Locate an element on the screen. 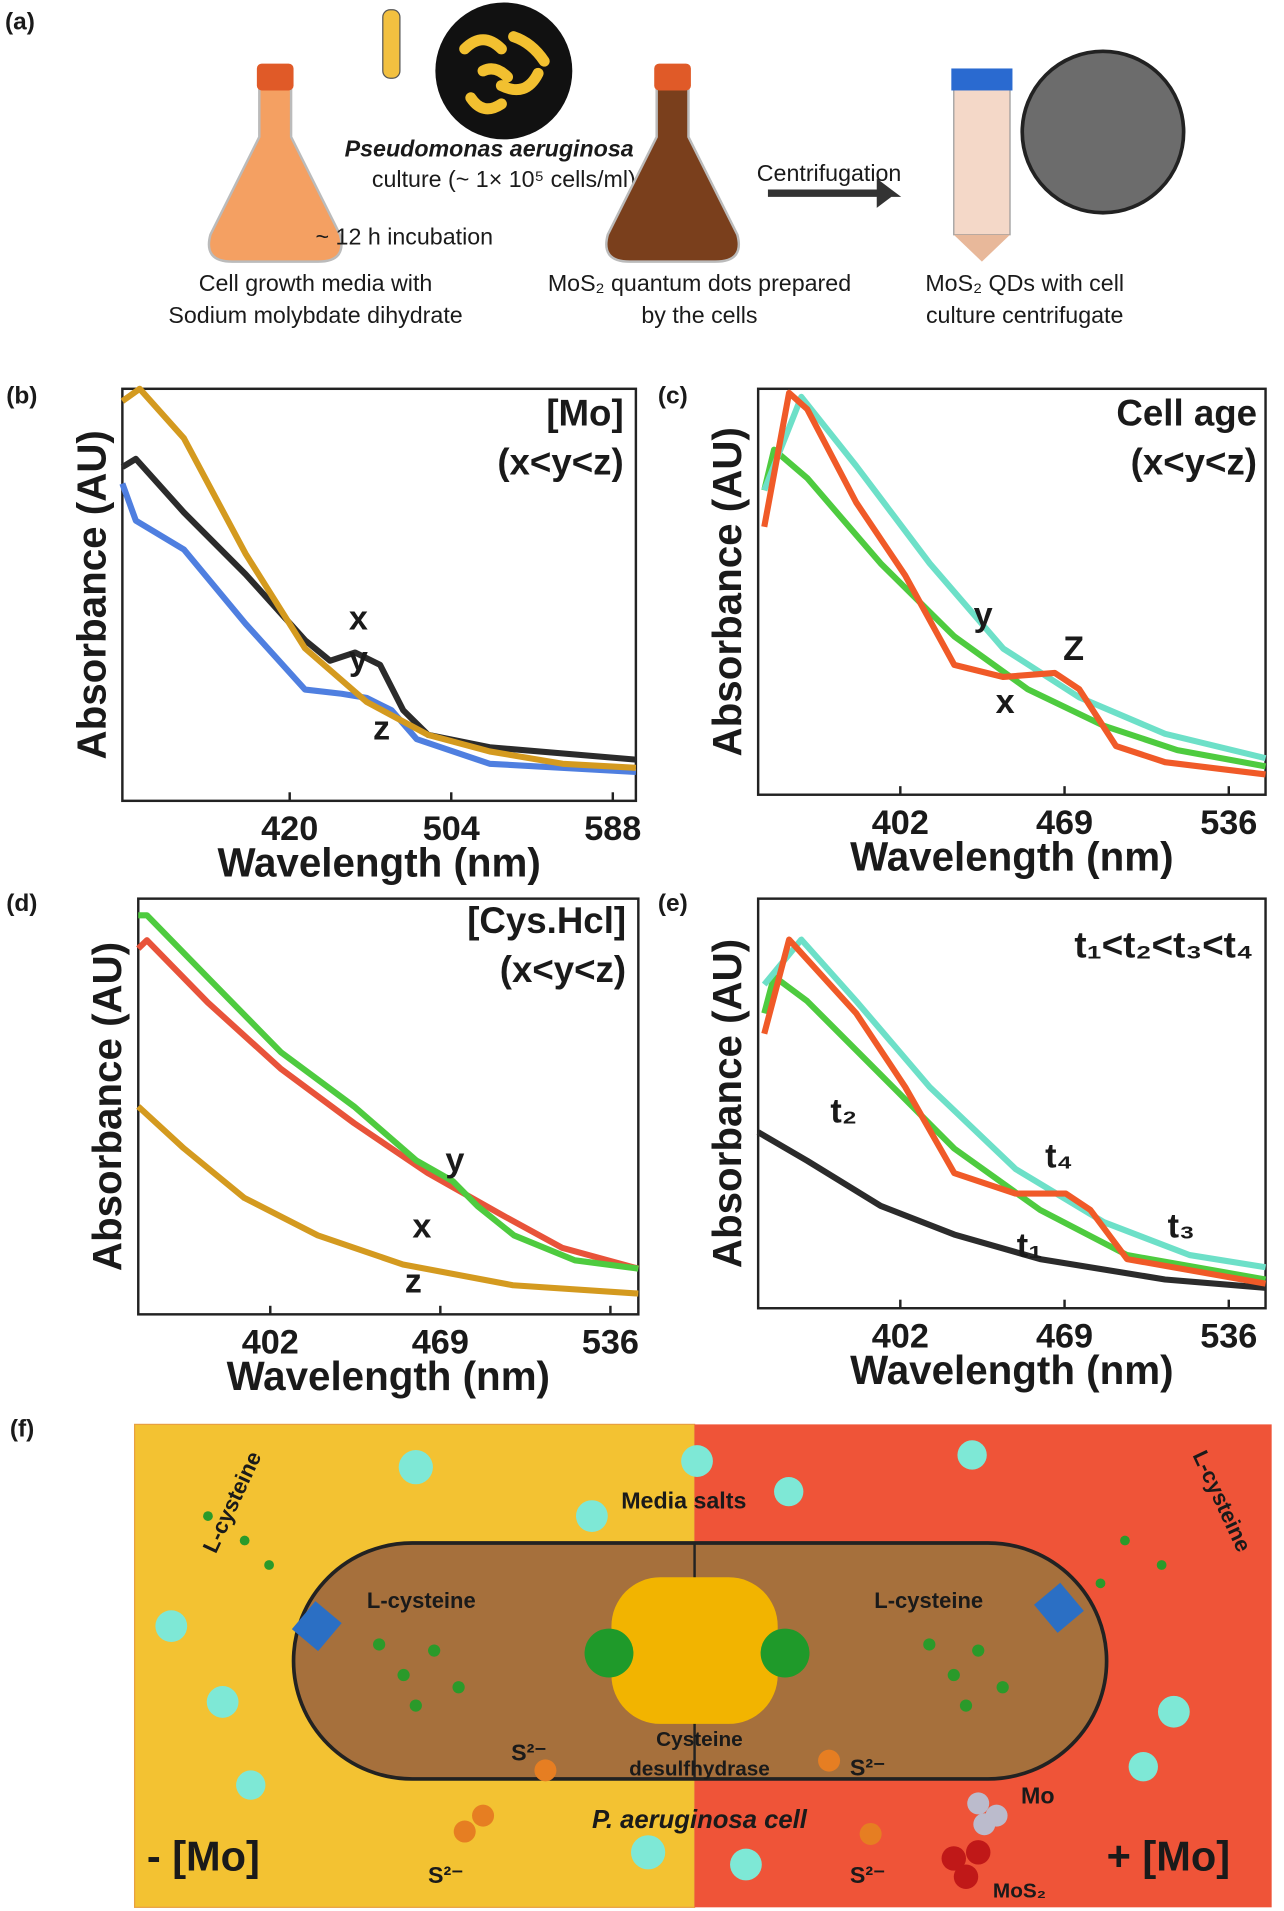 The image size is (1284, 1911). step-text: MoS₂ quantum dots prepared is located at coordinates (699, 283).